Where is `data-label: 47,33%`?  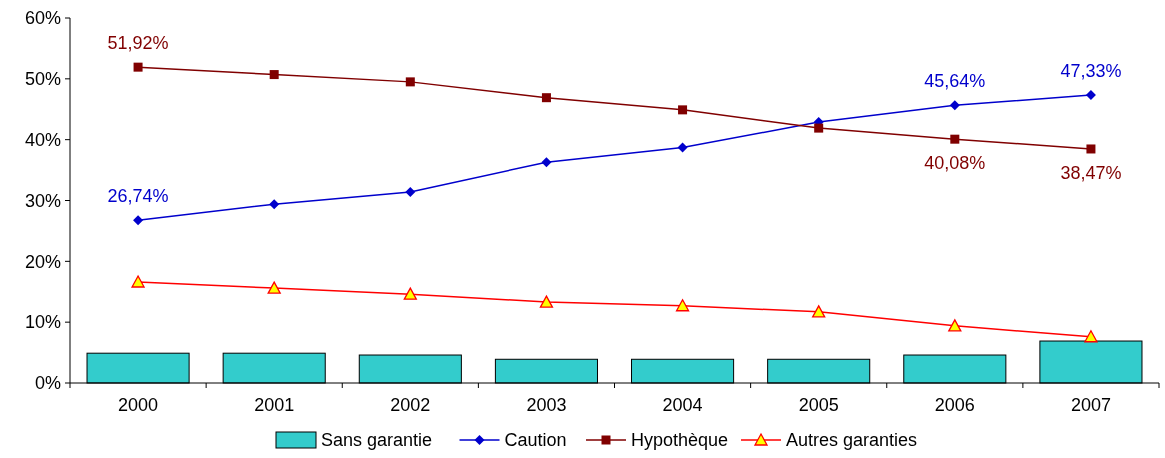 data-label: 47,33% is located at coordinates (1091, 71).